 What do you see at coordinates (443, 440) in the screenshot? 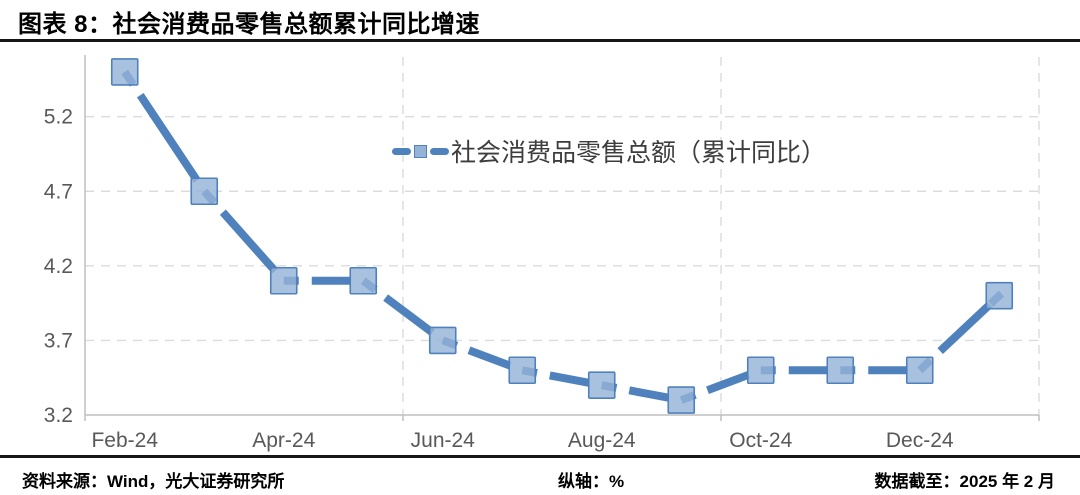
I see `x-axis-tick-label: Jun-24` at bounding box center [443, 440].